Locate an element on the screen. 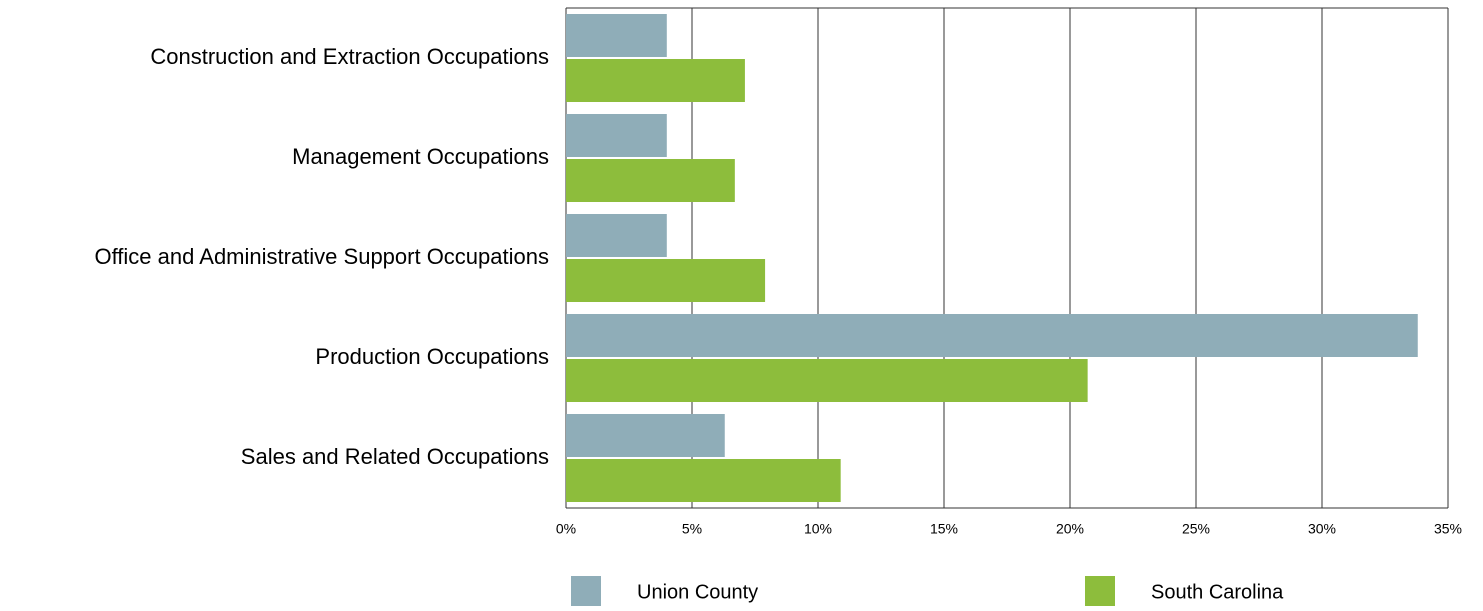 This screenshot has width=1483, height=611. y-tick-label: Construction and Extraction Occupations is located at coordinates (349, 56).